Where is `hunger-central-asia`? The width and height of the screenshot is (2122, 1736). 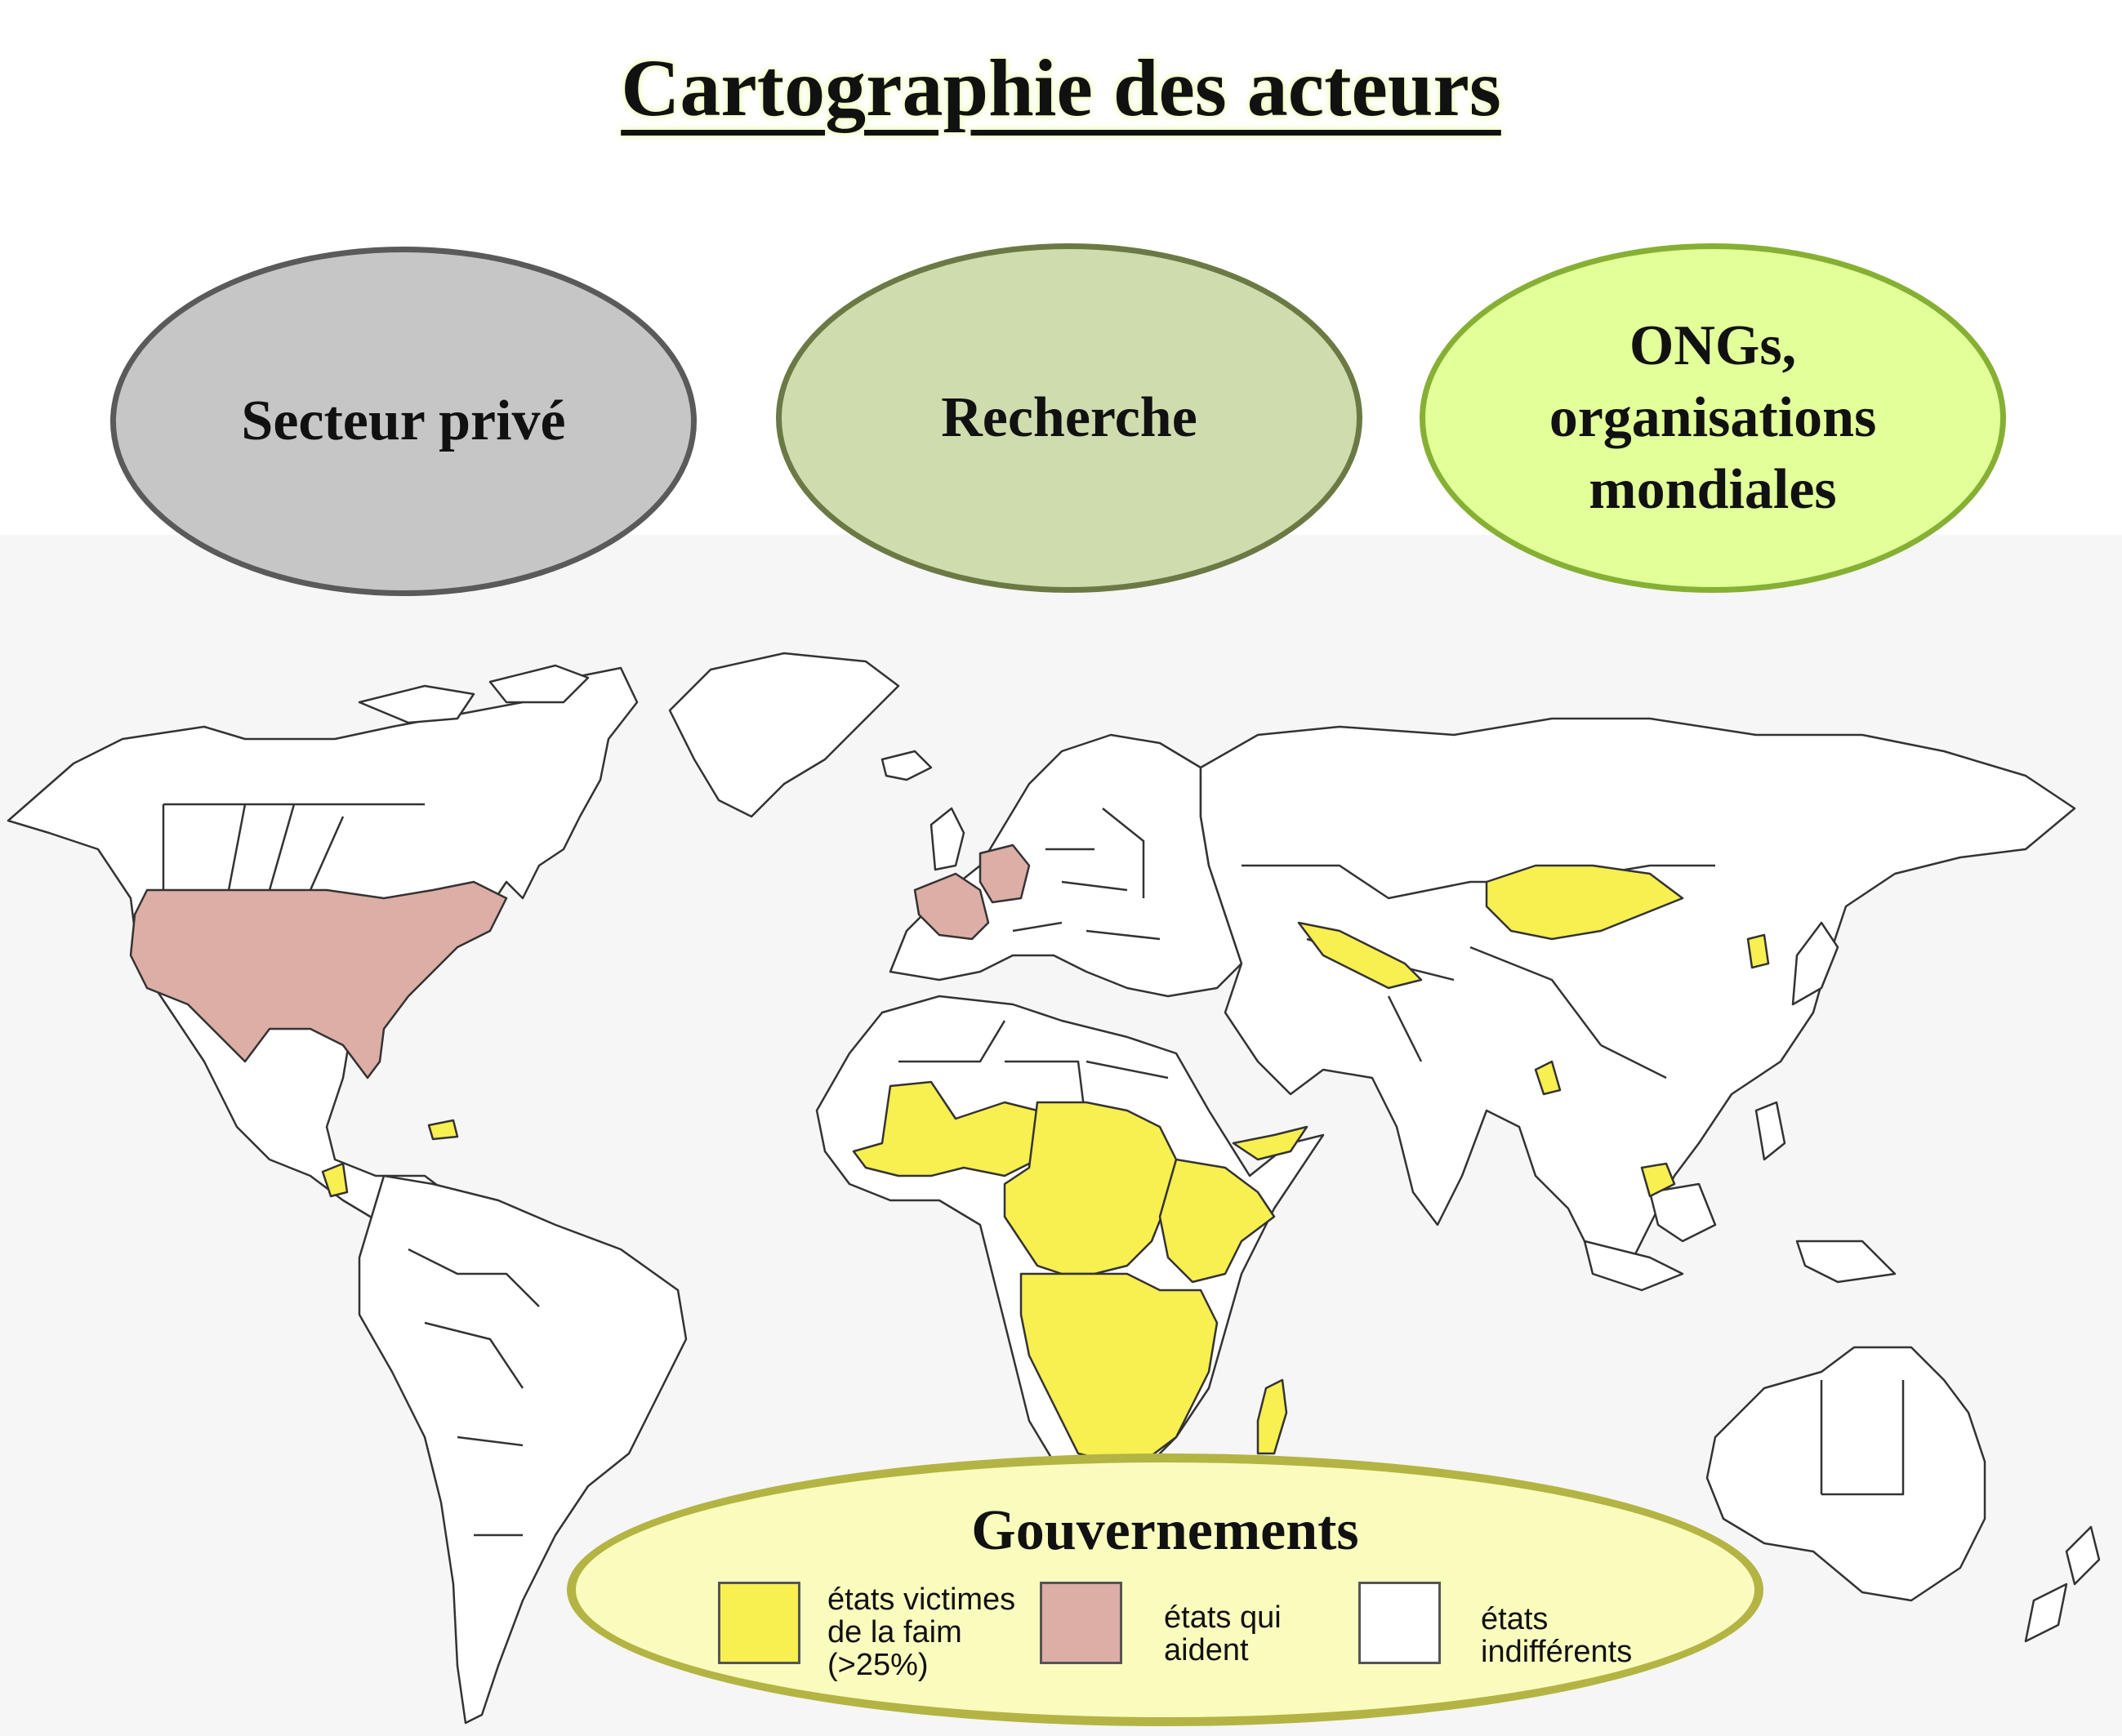
hunger-central-asia is located at coordinates (1360, 955).